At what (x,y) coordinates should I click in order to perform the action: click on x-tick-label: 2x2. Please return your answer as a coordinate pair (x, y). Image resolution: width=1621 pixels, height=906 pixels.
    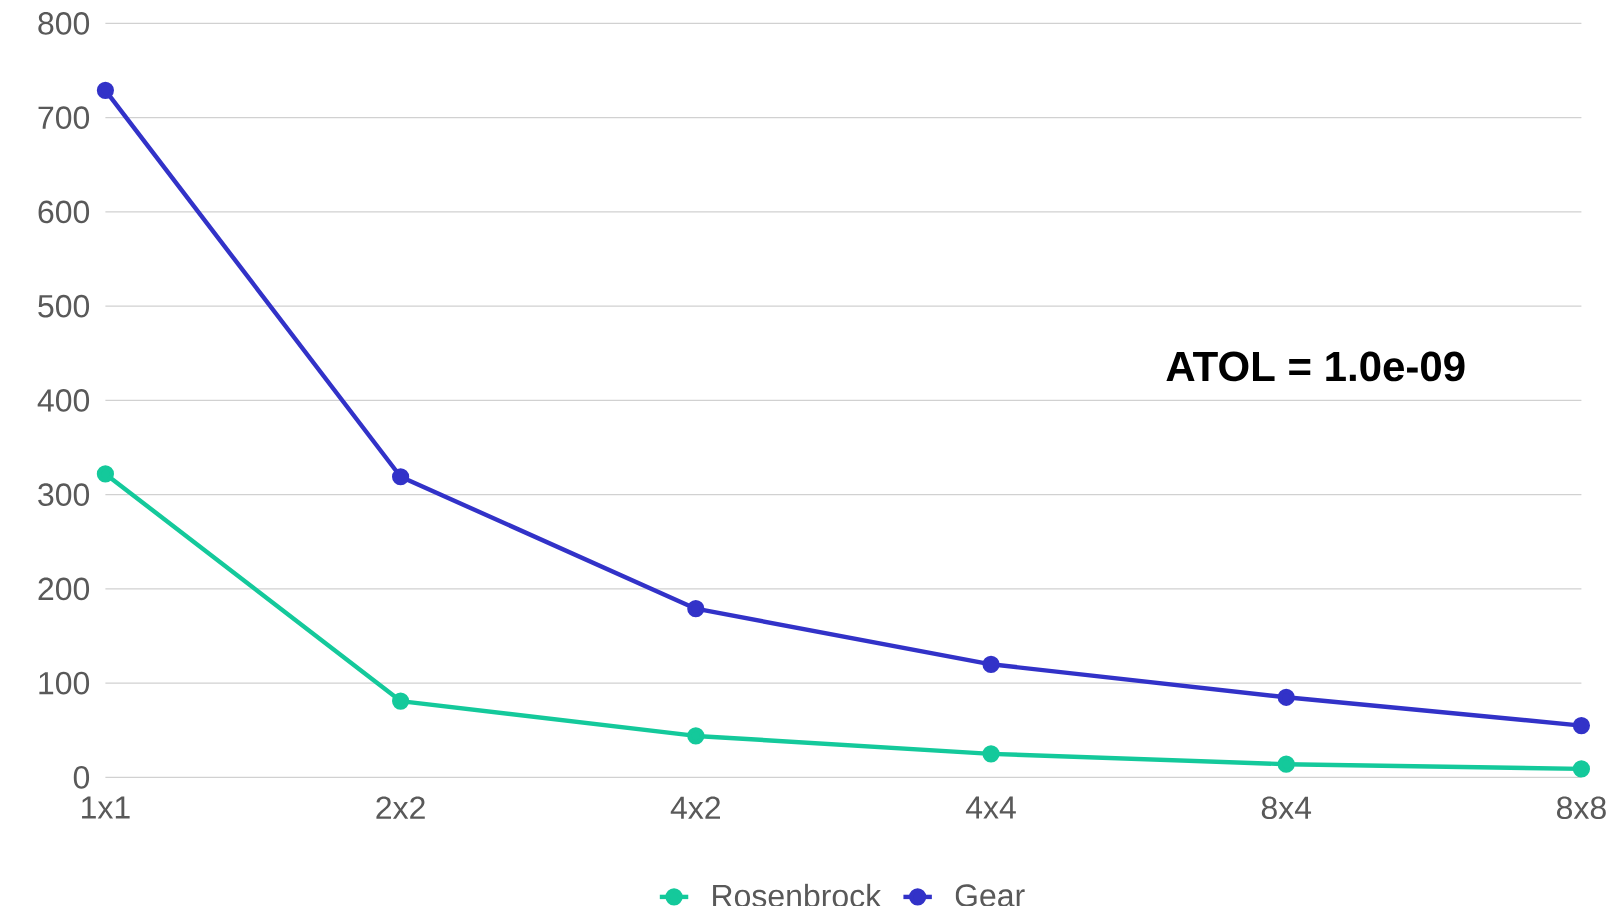
    Looking at the image, I should click on (400, 807).